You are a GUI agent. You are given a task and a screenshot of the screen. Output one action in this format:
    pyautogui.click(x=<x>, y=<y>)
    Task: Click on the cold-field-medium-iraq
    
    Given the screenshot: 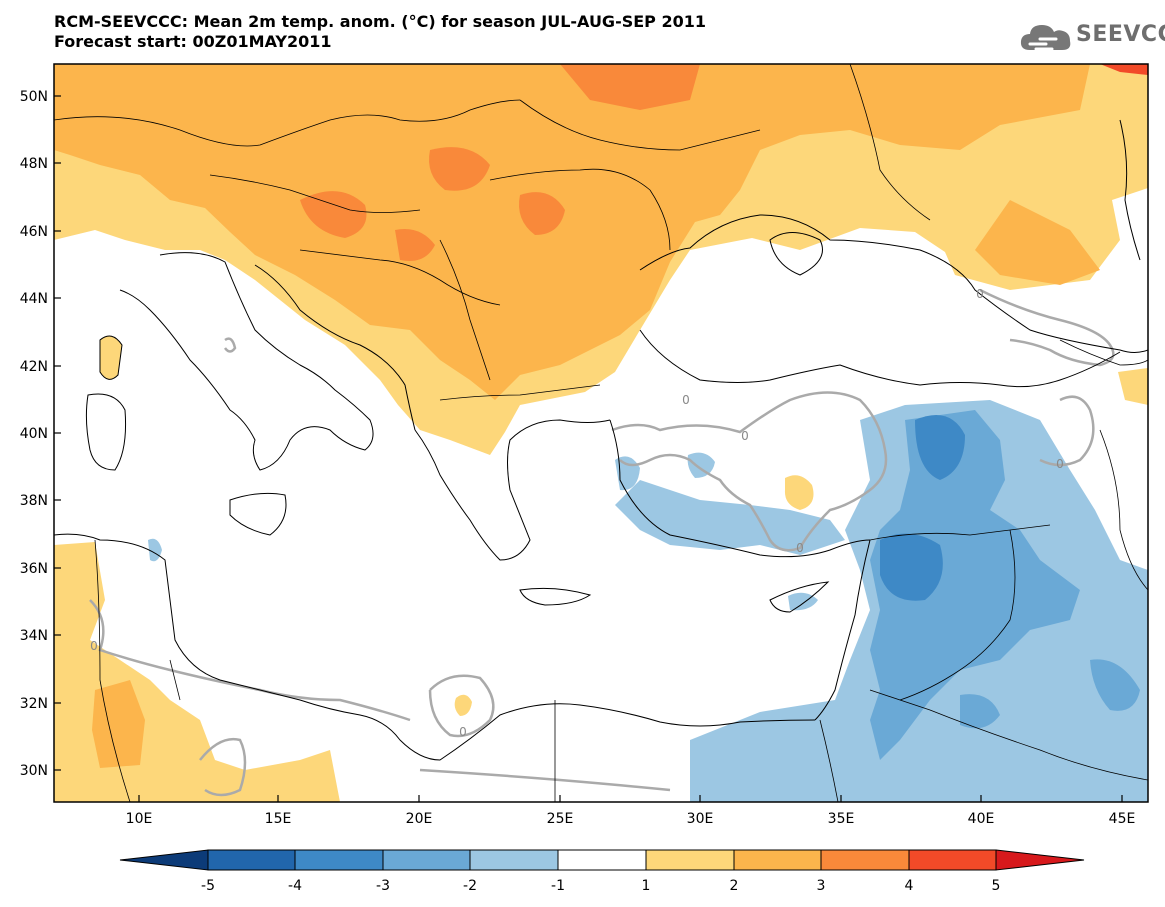 What is the action you would take?
    pyautogui.click(x=1115, y=685)
    